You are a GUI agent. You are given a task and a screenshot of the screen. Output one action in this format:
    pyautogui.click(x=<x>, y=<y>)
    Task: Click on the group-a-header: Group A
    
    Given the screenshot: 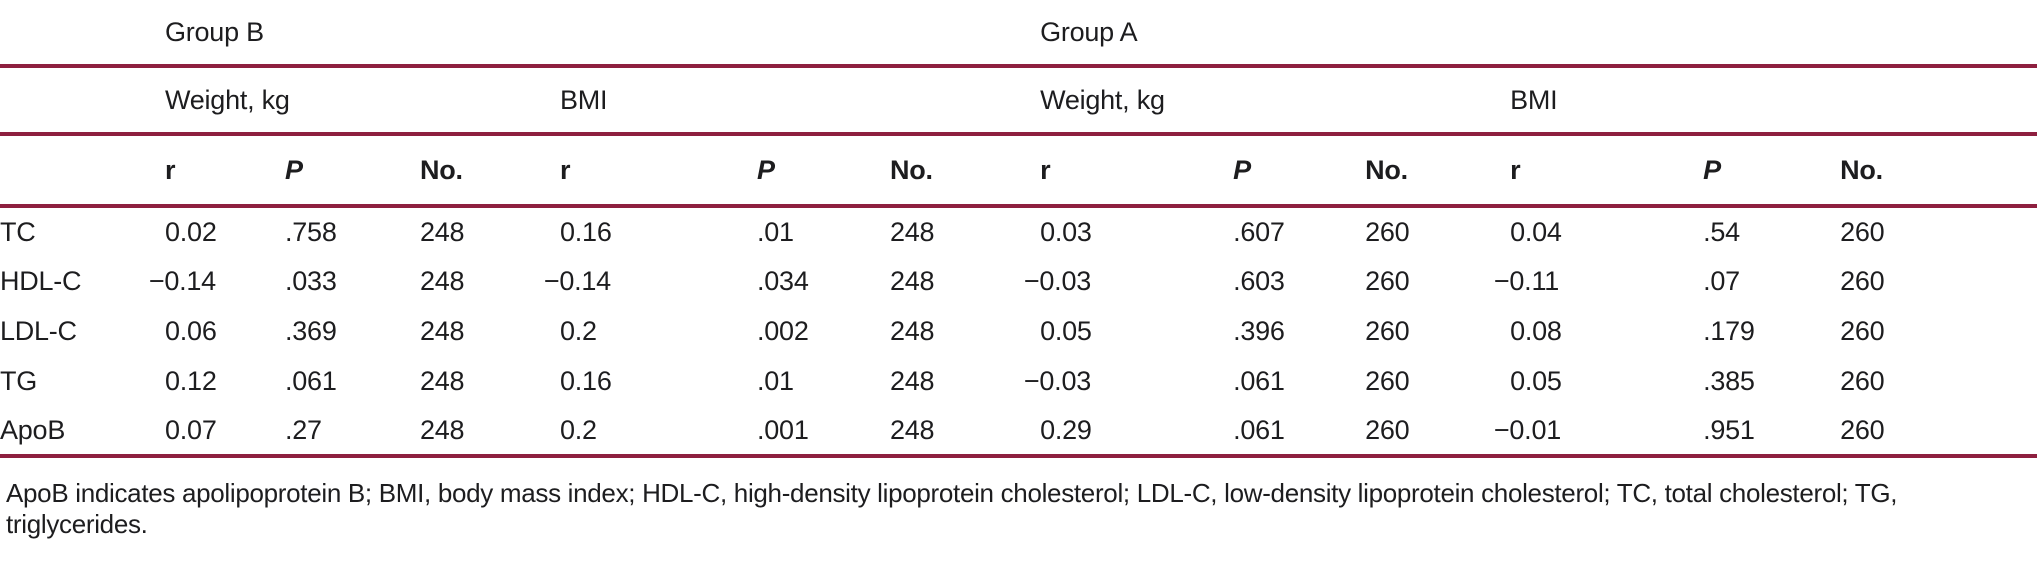 What is the action you would take?
    pyautogui.click(x=1538, y=34)
    